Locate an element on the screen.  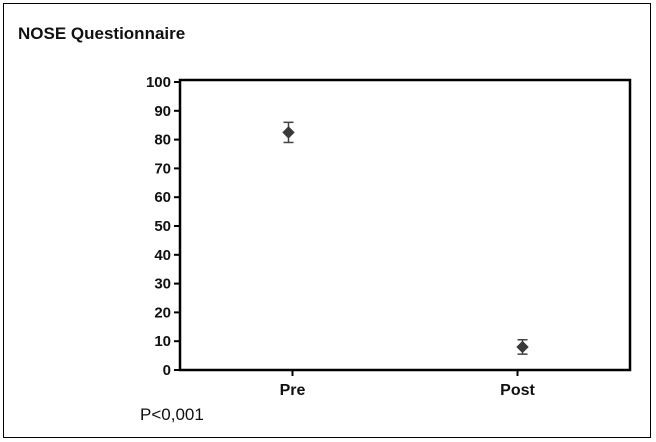
y-tick-label: 70 is located at coordinates (162, 168).